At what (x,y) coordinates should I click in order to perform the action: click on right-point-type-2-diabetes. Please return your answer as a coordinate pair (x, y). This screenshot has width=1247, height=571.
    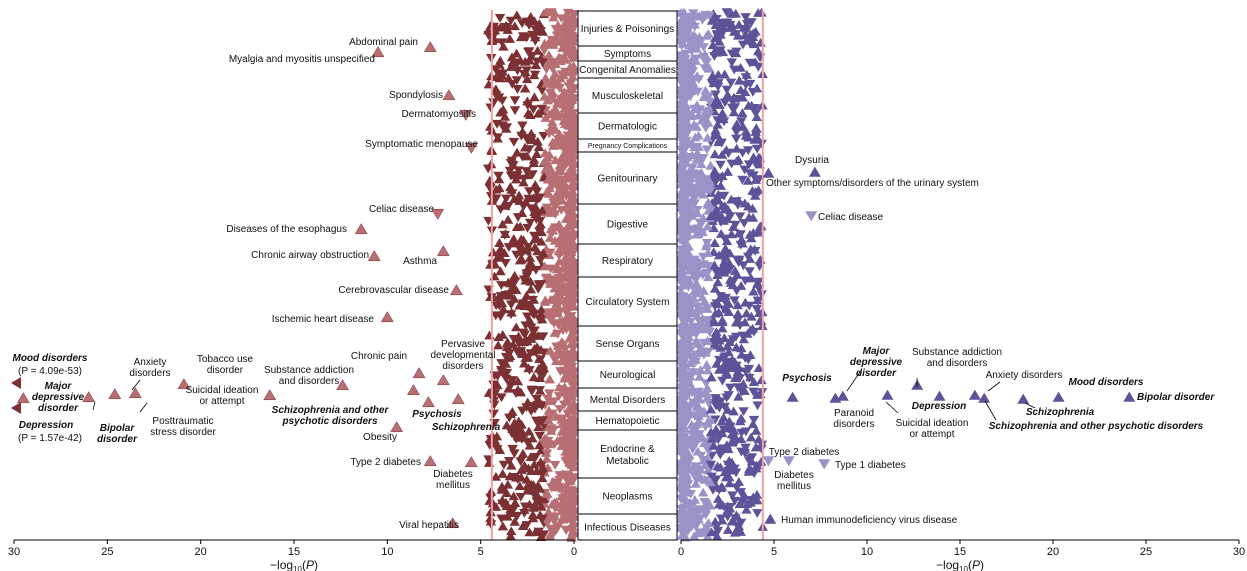
    Looking at the image, I should click on (788, 461).